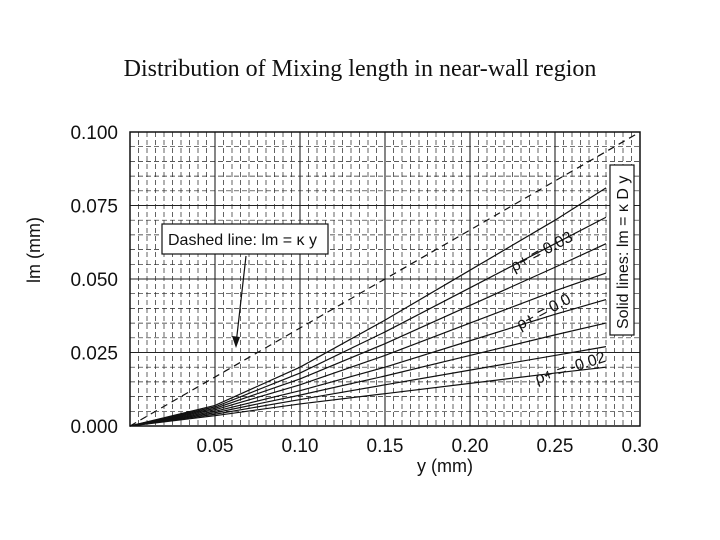 The width and height of the screenshot is (720, 540). I want to click on y-tick-labels: 0.000 0.025 0.050 0.075 0.100, so click(94, 280).